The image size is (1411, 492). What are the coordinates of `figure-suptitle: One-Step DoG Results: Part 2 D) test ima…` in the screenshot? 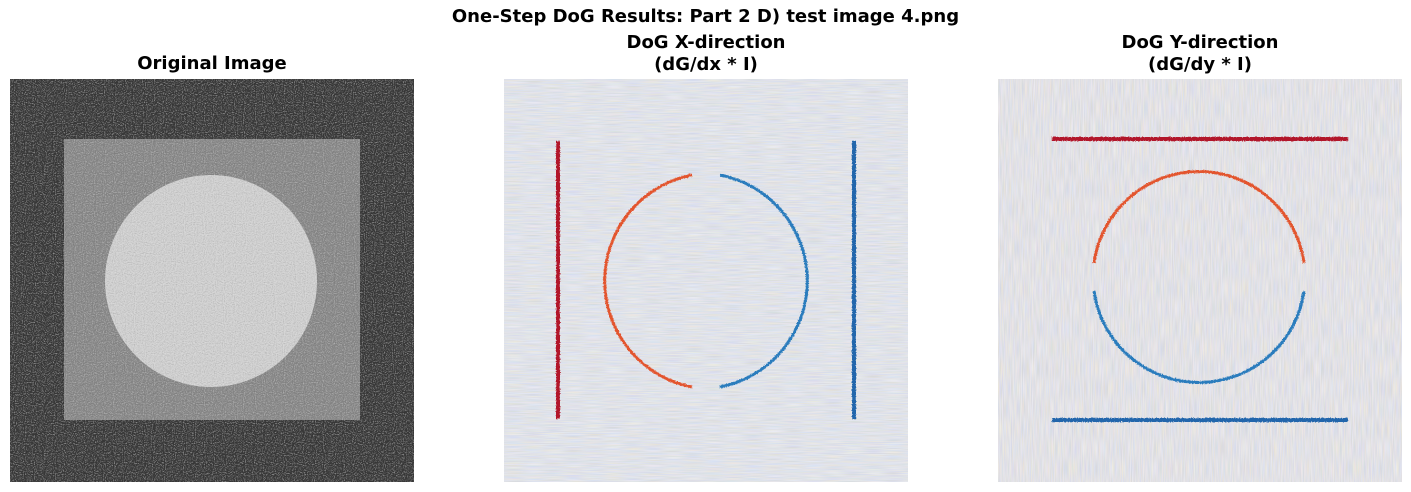 It's located at (705, 16).